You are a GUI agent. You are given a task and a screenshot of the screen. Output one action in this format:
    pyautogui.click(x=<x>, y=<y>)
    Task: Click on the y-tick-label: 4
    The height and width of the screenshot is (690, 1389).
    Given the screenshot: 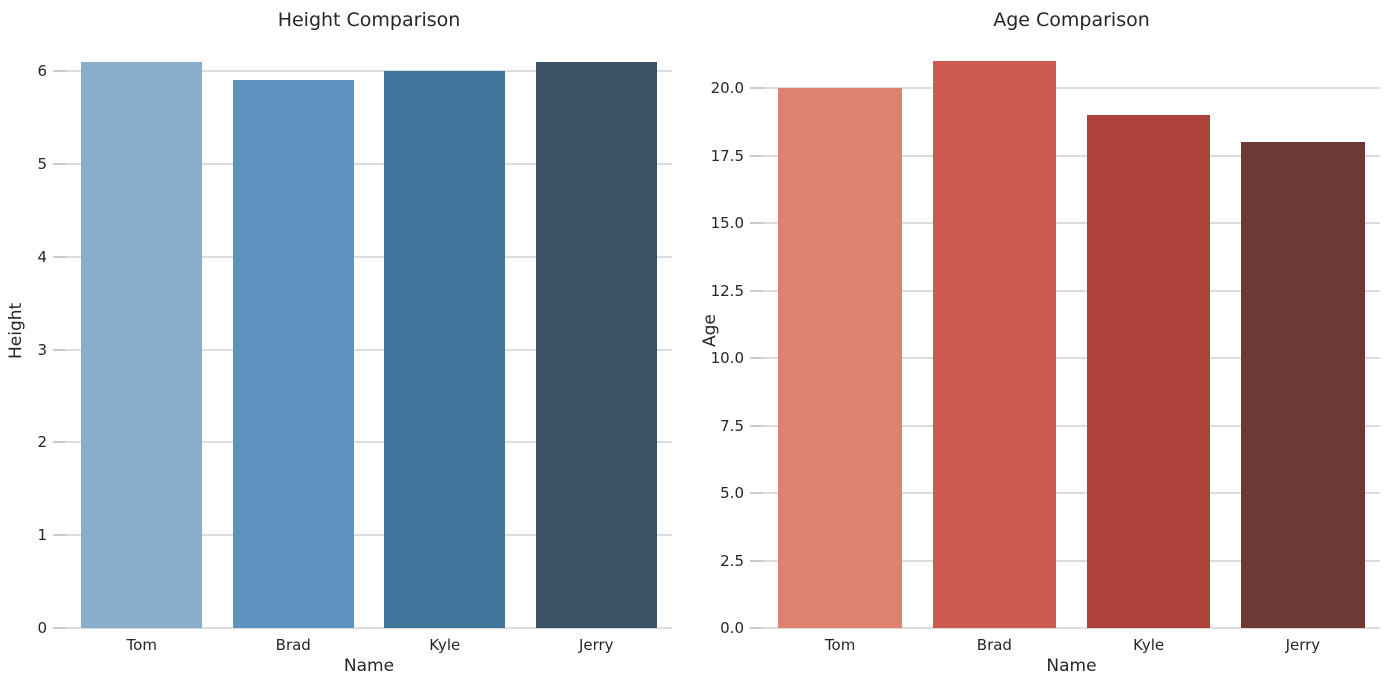 What is the action you would take?
    pyautogui.click(x=42, y=256)
    